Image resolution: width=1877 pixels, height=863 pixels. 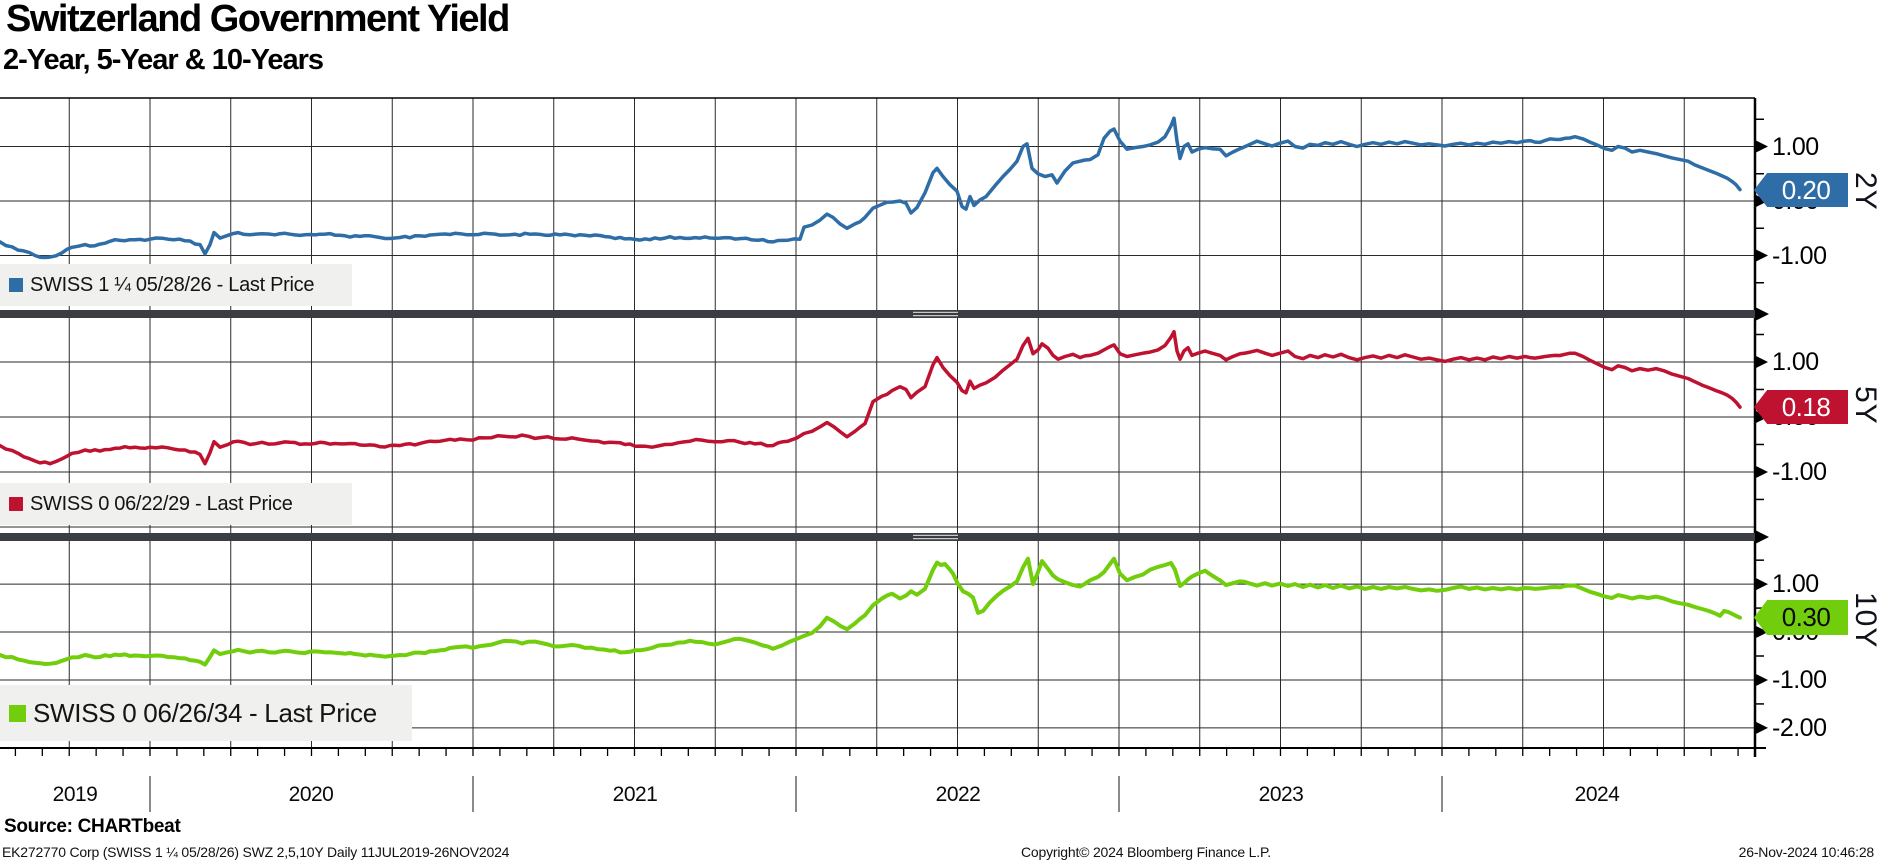 I want to click on y-axis-tick-label: -2.00, so click(x=1799, y=727).